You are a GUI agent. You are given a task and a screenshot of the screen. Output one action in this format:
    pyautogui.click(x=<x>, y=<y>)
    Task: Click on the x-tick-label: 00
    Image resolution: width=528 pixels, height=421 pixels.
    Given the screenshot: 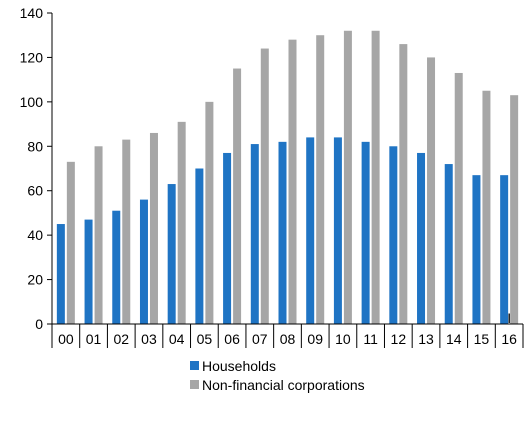 What is the action you would take?
    pyautogui.click(x=66, y=339)
    